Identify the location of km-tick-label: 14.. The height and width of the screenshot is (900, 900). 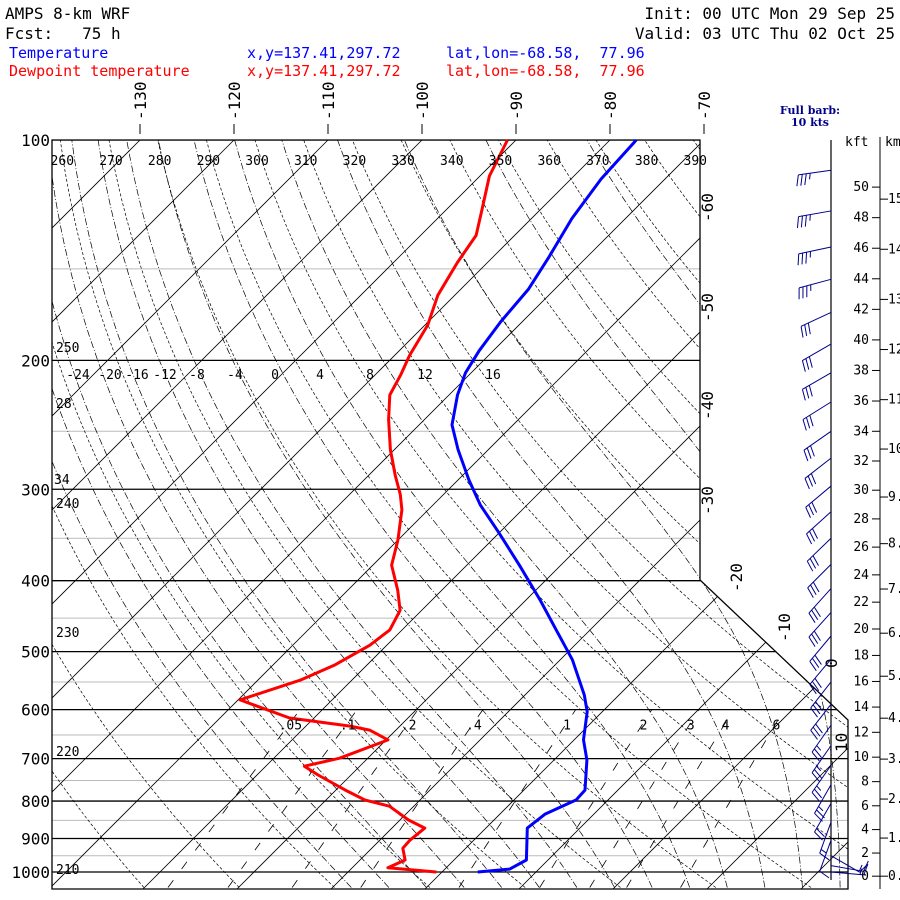
(894, 249).